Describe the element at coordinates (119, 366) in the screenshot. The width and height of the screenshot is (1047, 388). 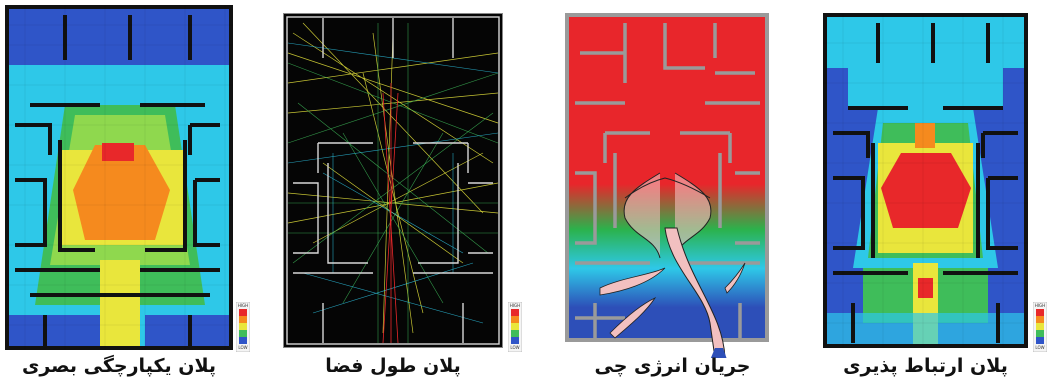
I see `caption-visual-integration: پلان یکپارچگی بصری` at that location.